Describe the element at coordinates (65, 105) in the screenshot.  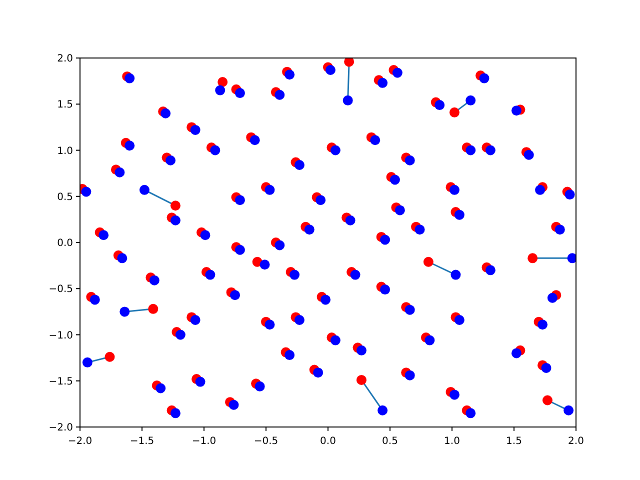
I see `y-tick-label: 1.5` at that location.